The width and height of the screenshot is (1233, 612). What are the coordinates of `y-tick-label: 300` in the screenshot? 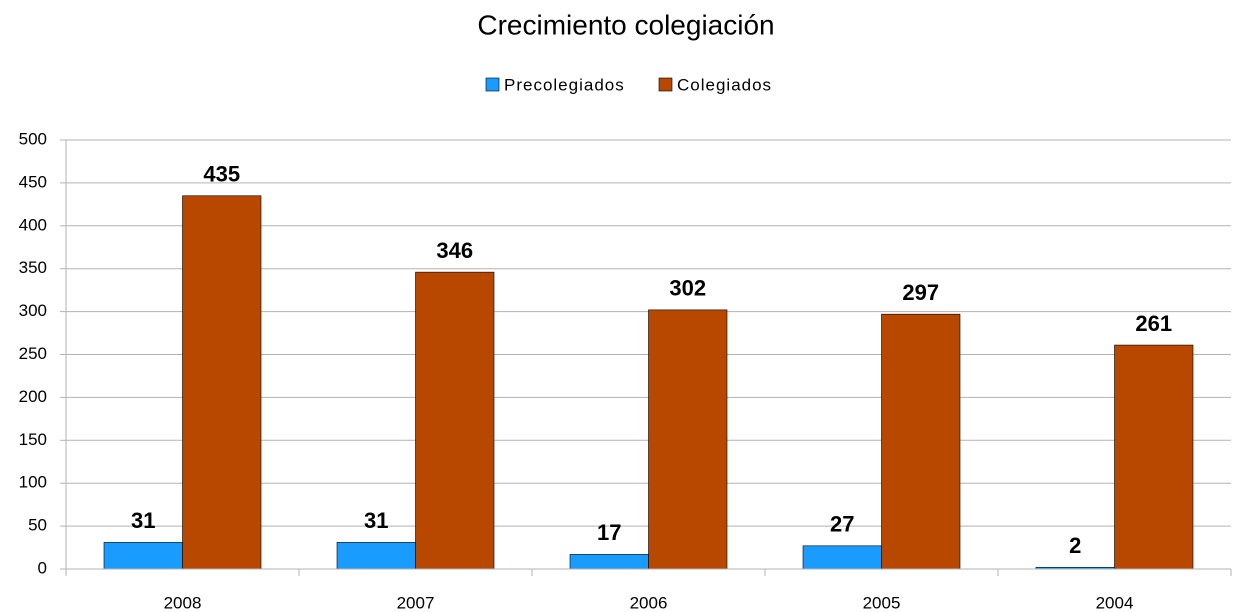 It's located at (33, 310).